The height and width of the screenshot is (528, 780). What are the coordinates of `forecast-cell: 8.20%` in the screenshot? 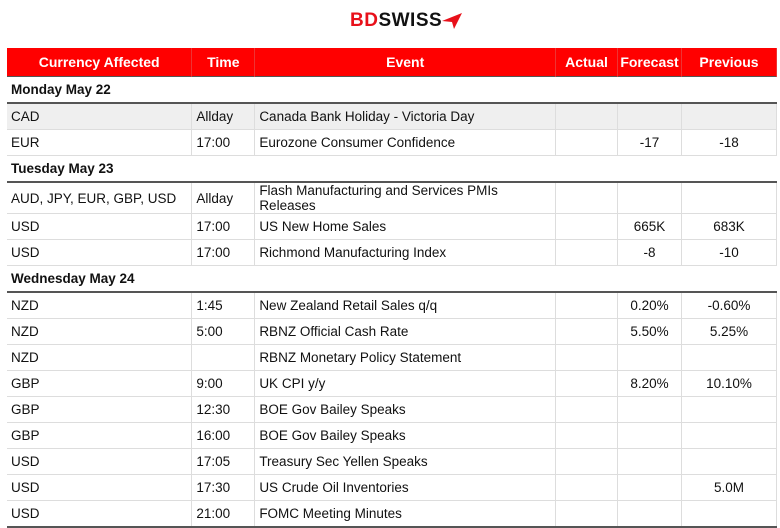 It's located at (649, 383).